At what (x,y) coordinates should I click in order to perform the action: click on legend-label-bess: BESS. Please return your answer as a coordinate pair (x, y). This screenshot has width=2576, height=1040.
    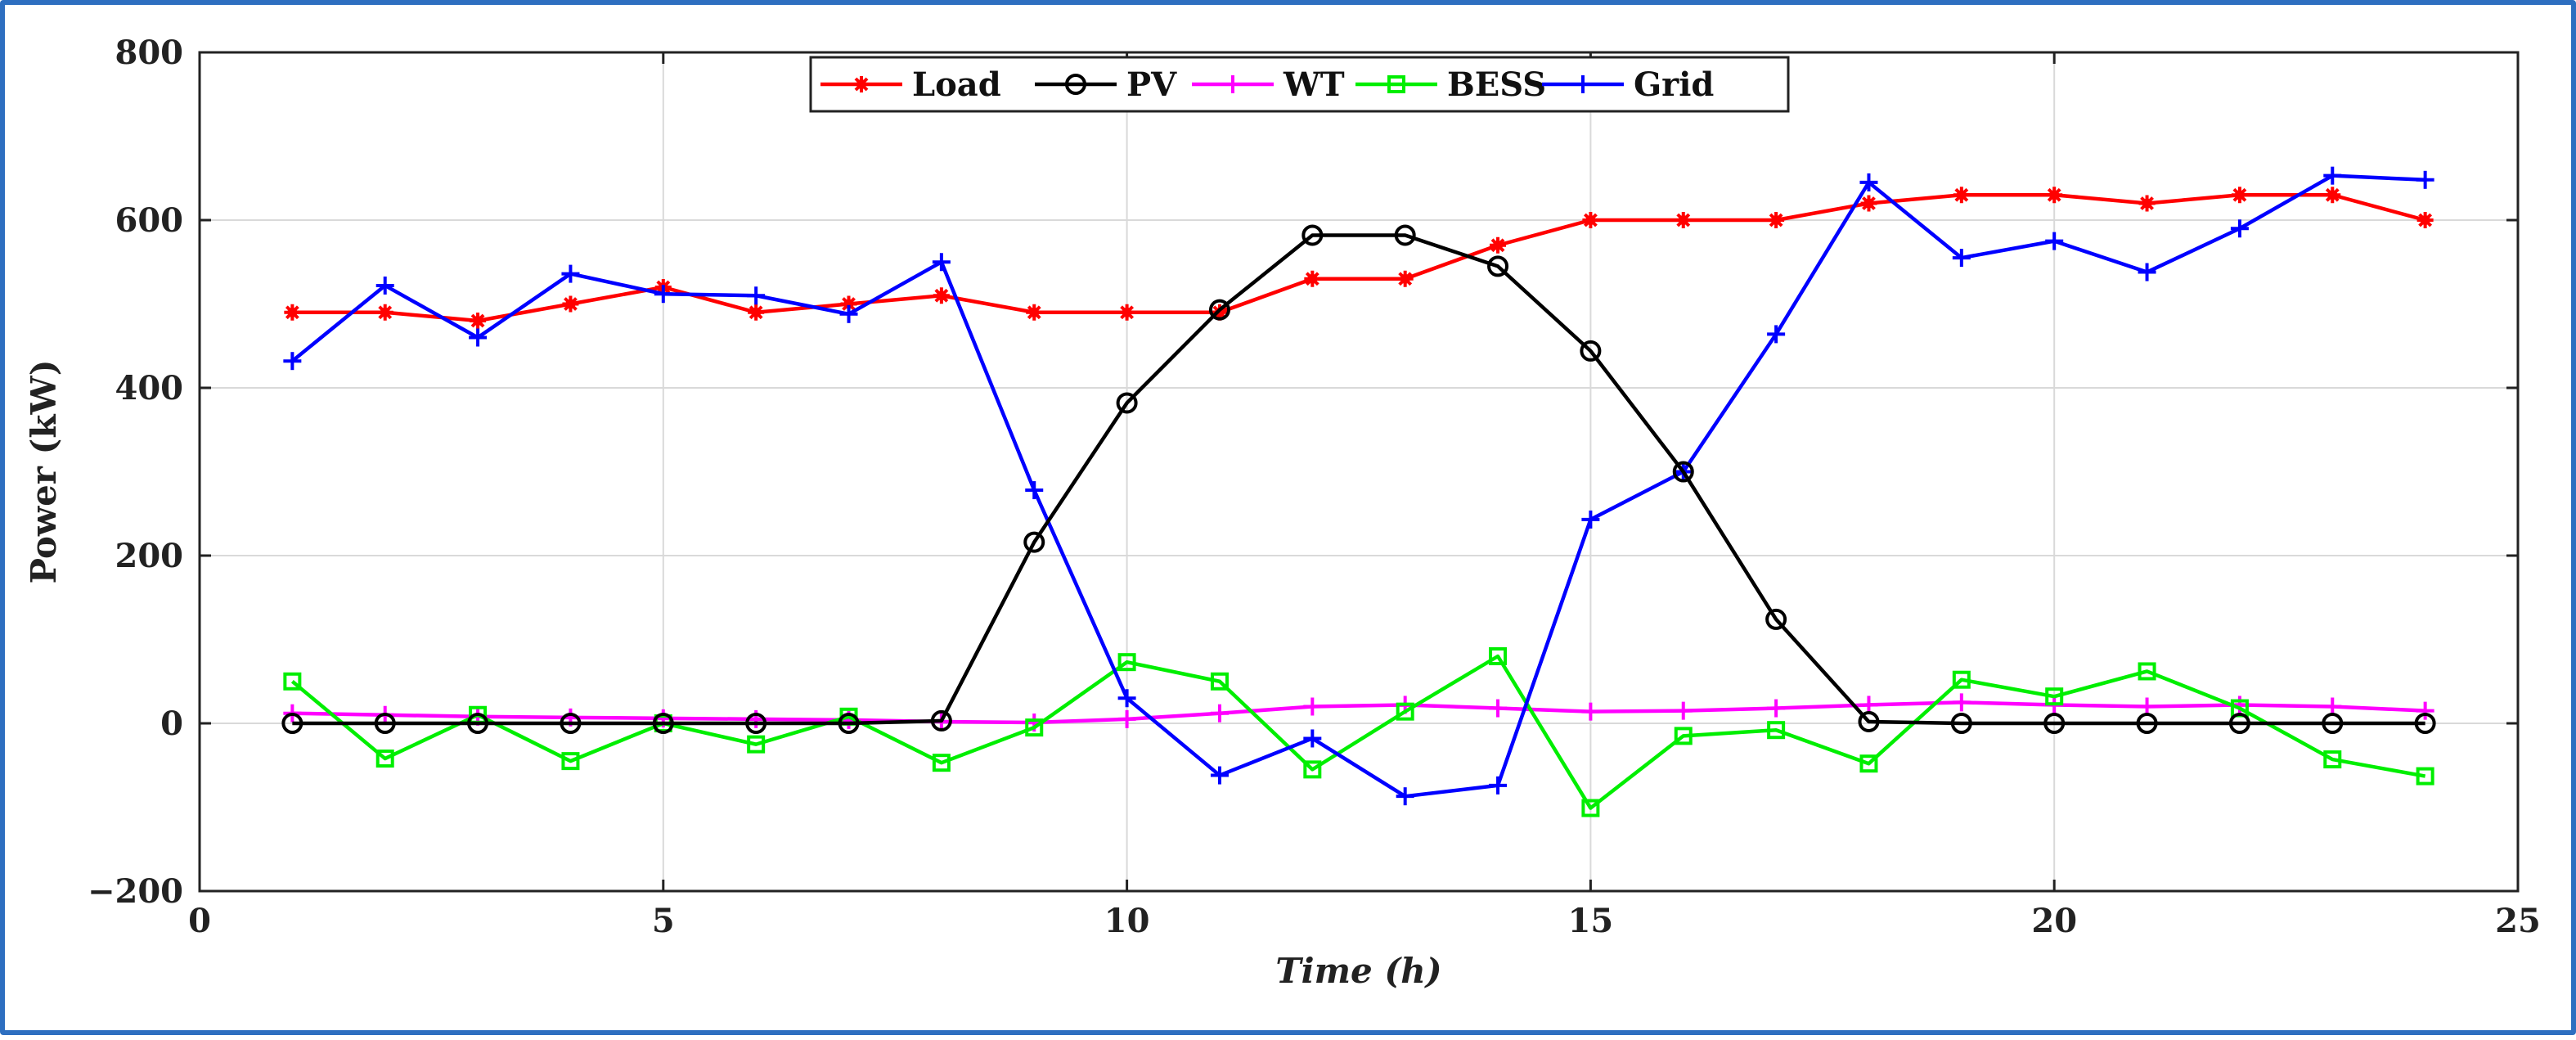
    Looking at the image, I should click on (1496, 85).